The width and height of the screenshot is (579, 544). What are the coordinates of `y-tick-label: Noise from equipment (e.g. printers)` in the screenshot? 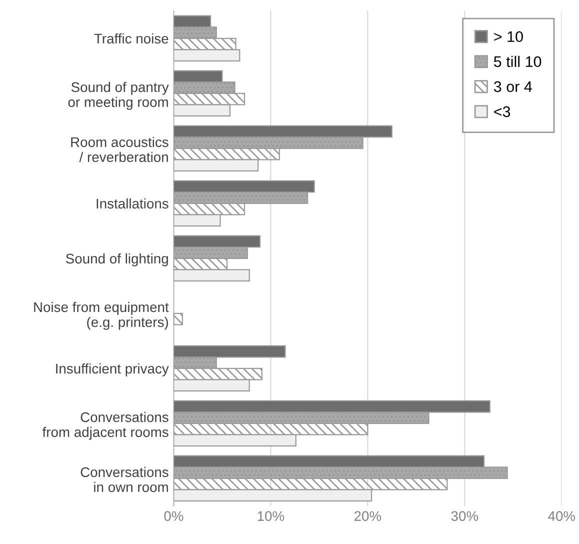 It's located at (101, 316).